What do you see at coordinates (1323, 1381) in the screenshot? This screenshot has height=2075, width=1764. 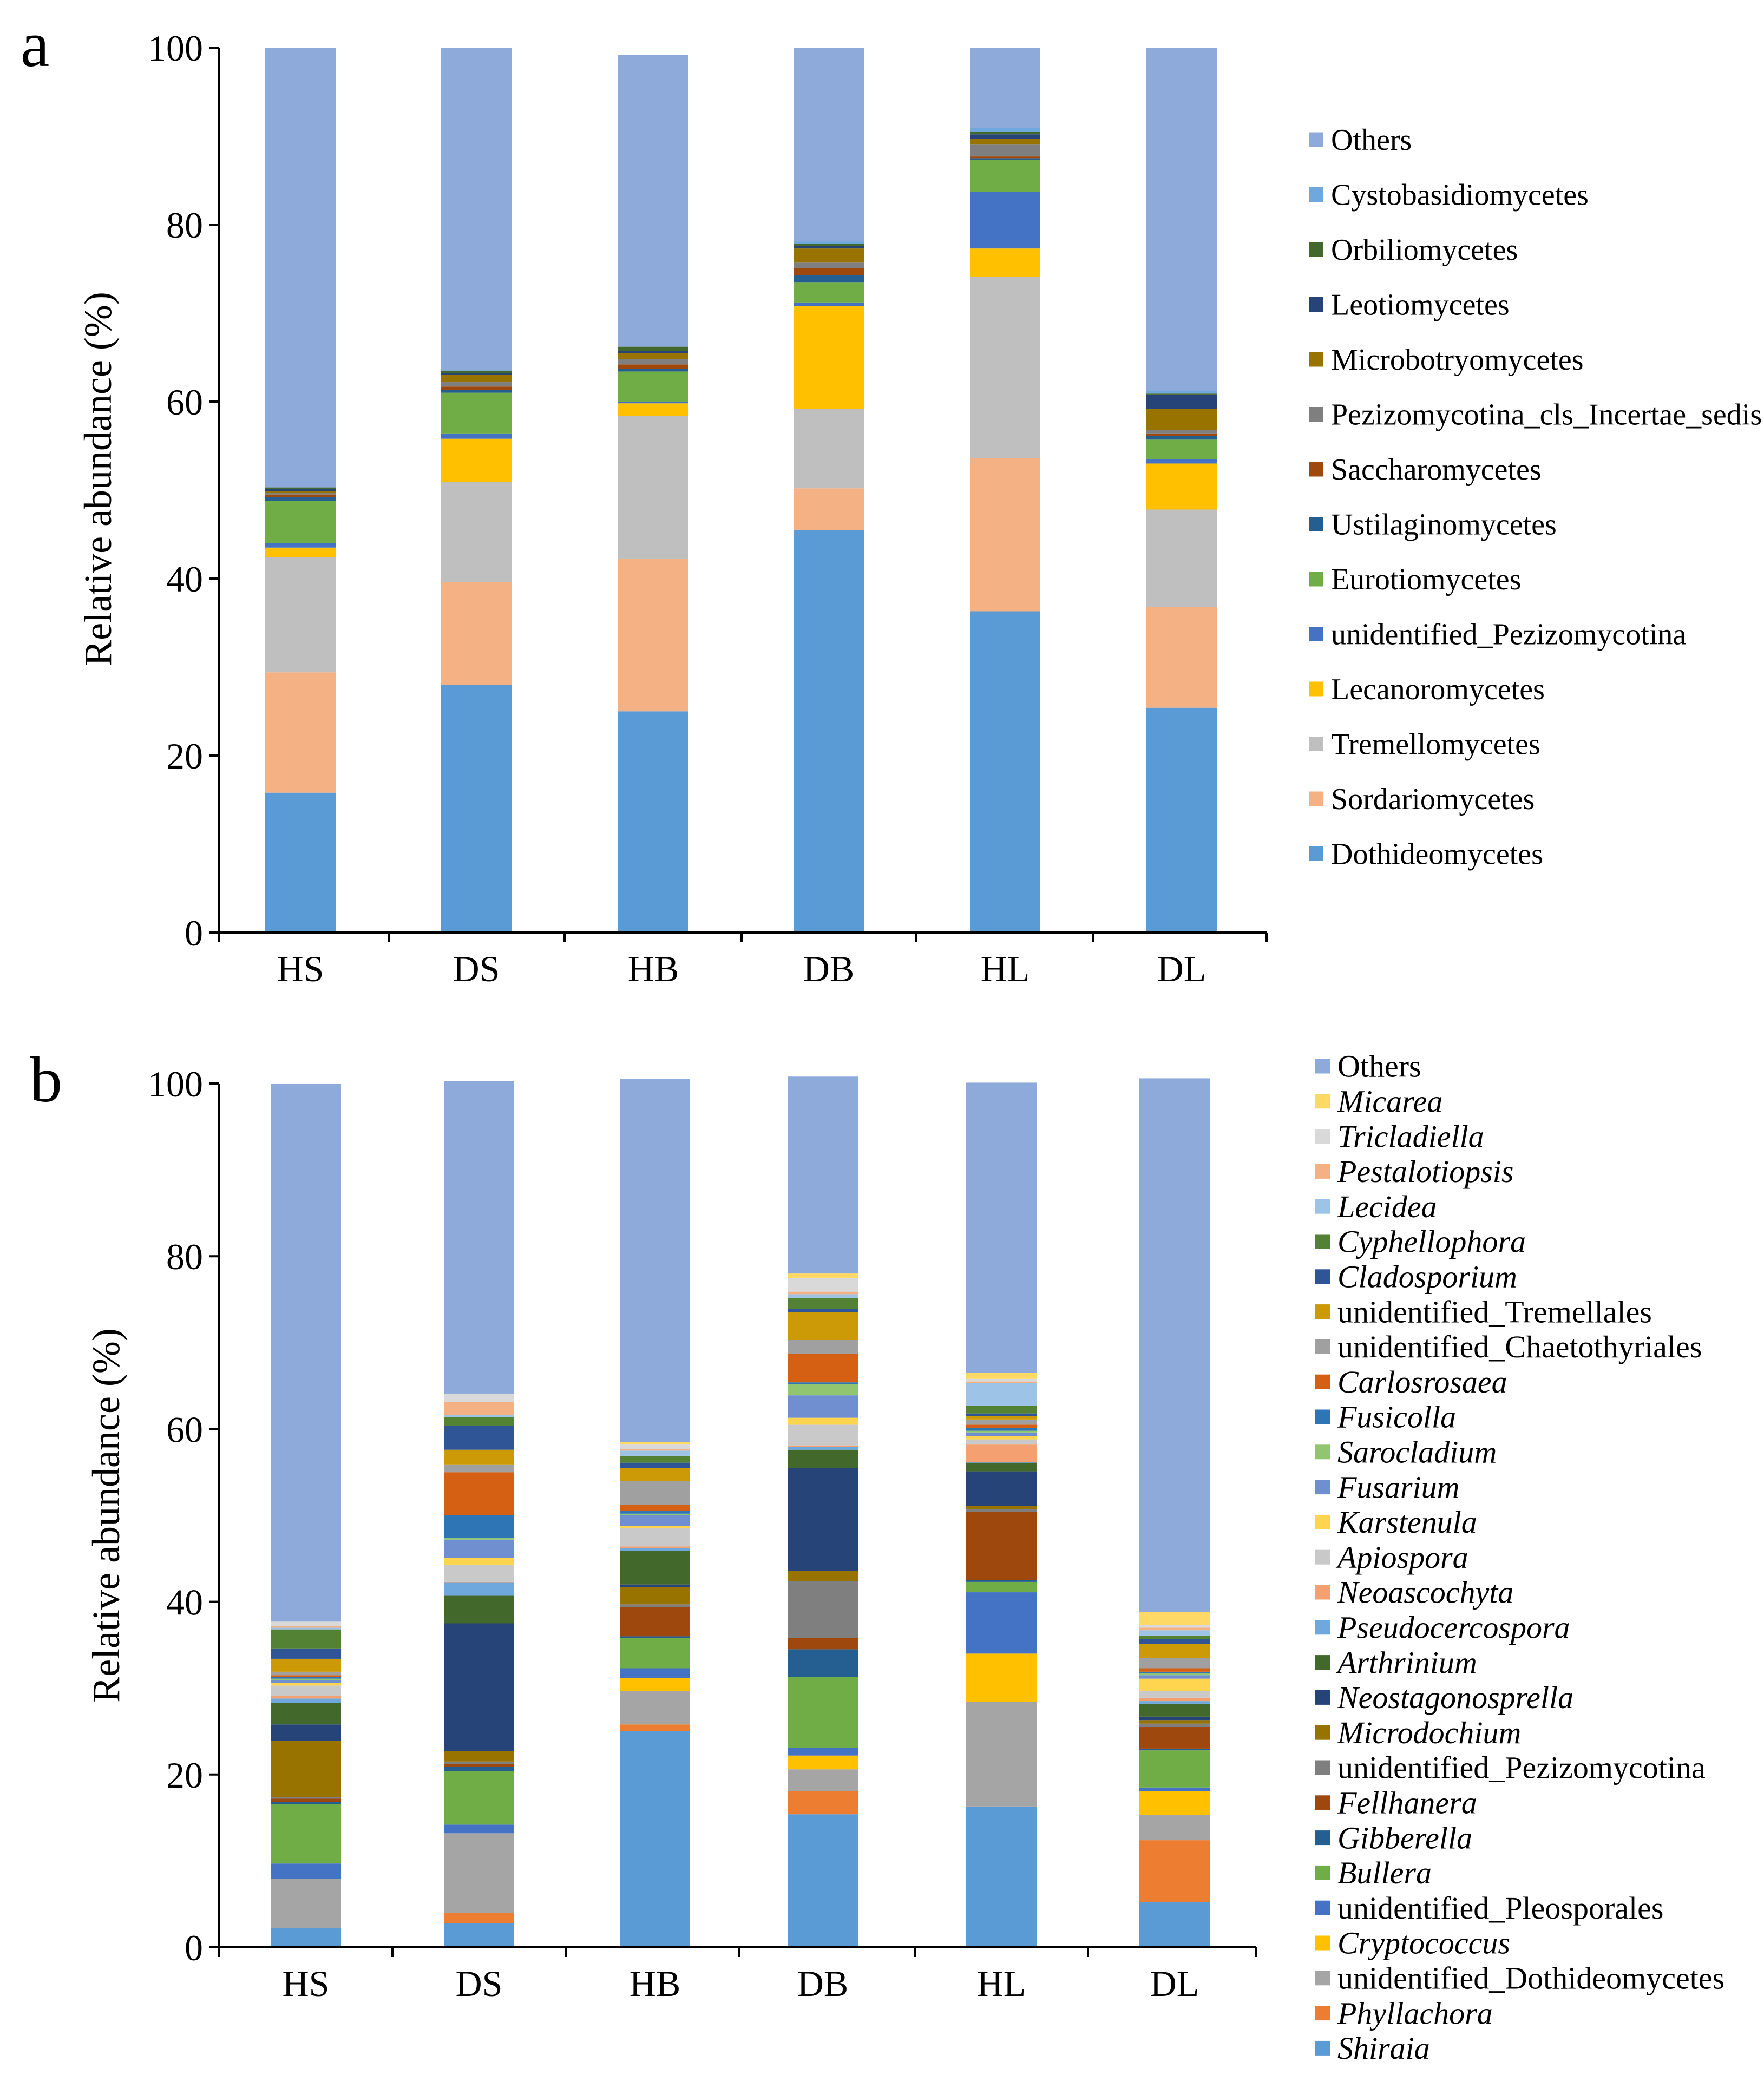 I see `legend-swatch-b-carlosrosaea` at bounding box center [1323, 1381].